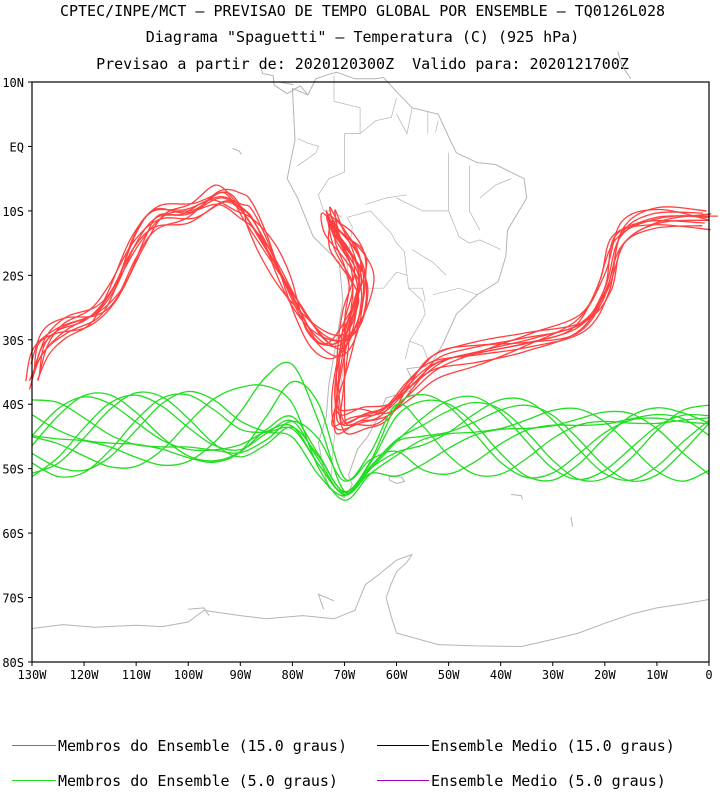 This screenshot has height=792, width=725. What do you see at coordinates (189, 675) in the screenshot?
I see `lon-tick-label: 100W` at bounding box center [189, 675].